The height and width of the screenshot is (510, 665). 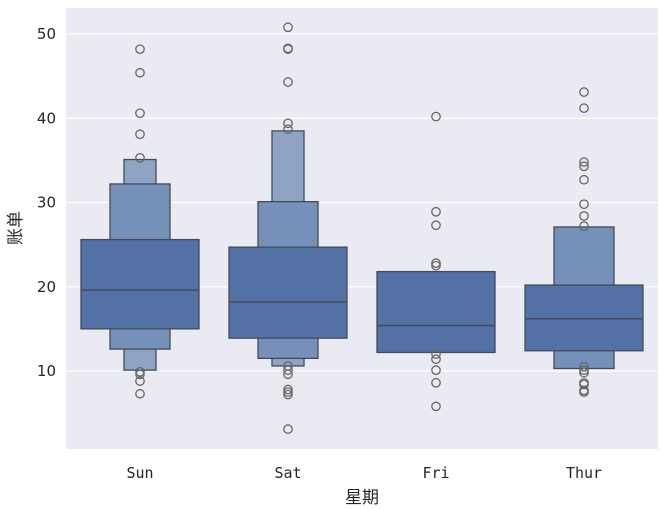 What do you see at coordinates (362, 498) in the screenshot?
I see `x-axis-title: 星期` at bounding box center [362, 498].